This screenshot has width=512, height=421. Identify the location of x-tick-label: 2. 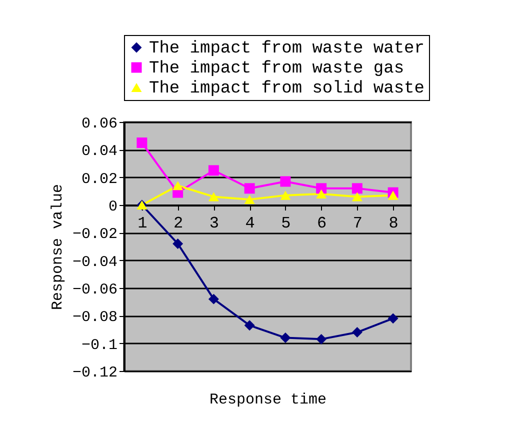
(179, 223).